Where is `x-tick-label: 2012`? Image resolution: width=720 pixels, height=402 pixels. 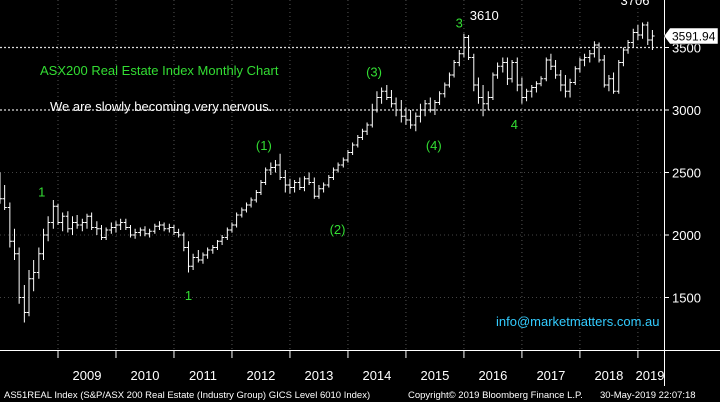
x-tick-label: 2012 is located at coordinates (260, 375).